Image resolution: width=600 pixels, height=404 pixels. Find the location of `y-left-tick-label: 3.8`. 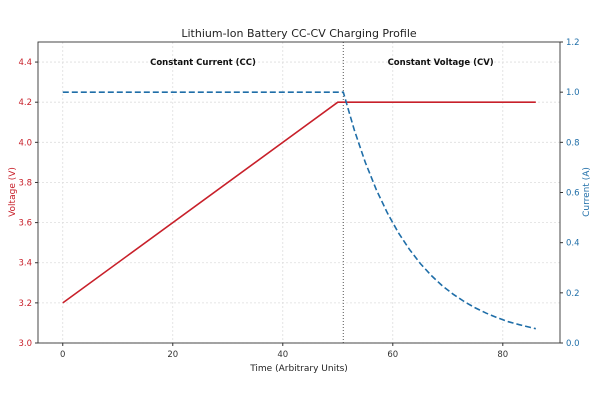

y-left-tick-label: 3.8 is located at coordinates (25, 183).